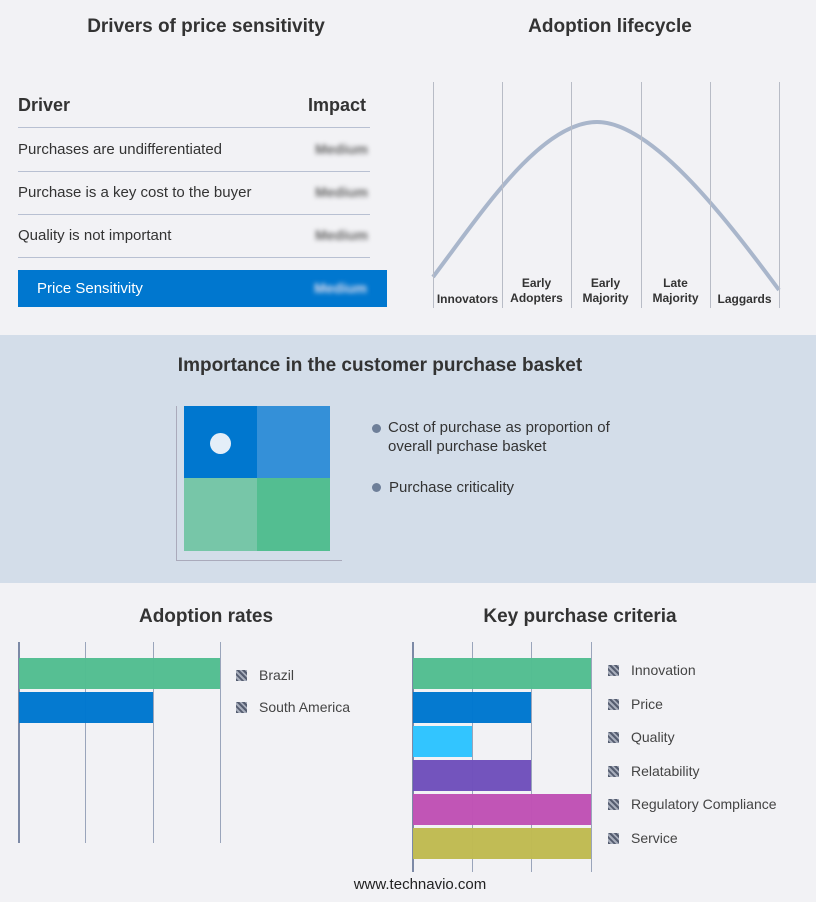 The width and height of the screenshot is (816, 902). Describe the element at coordinates (336, 105) in the screenshot. I see `impact-col: Impact` at that location.